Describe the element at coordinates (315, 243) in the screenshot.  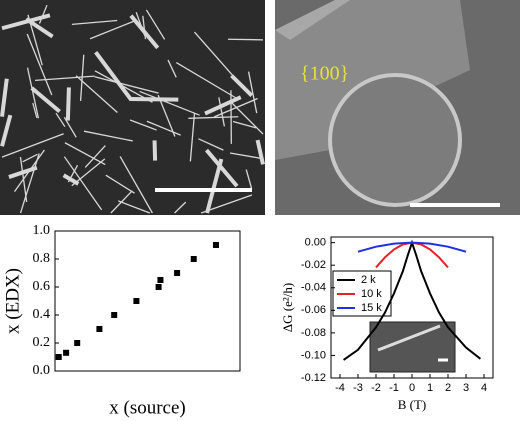
I see `y-tick-label: 0.00` at that location.